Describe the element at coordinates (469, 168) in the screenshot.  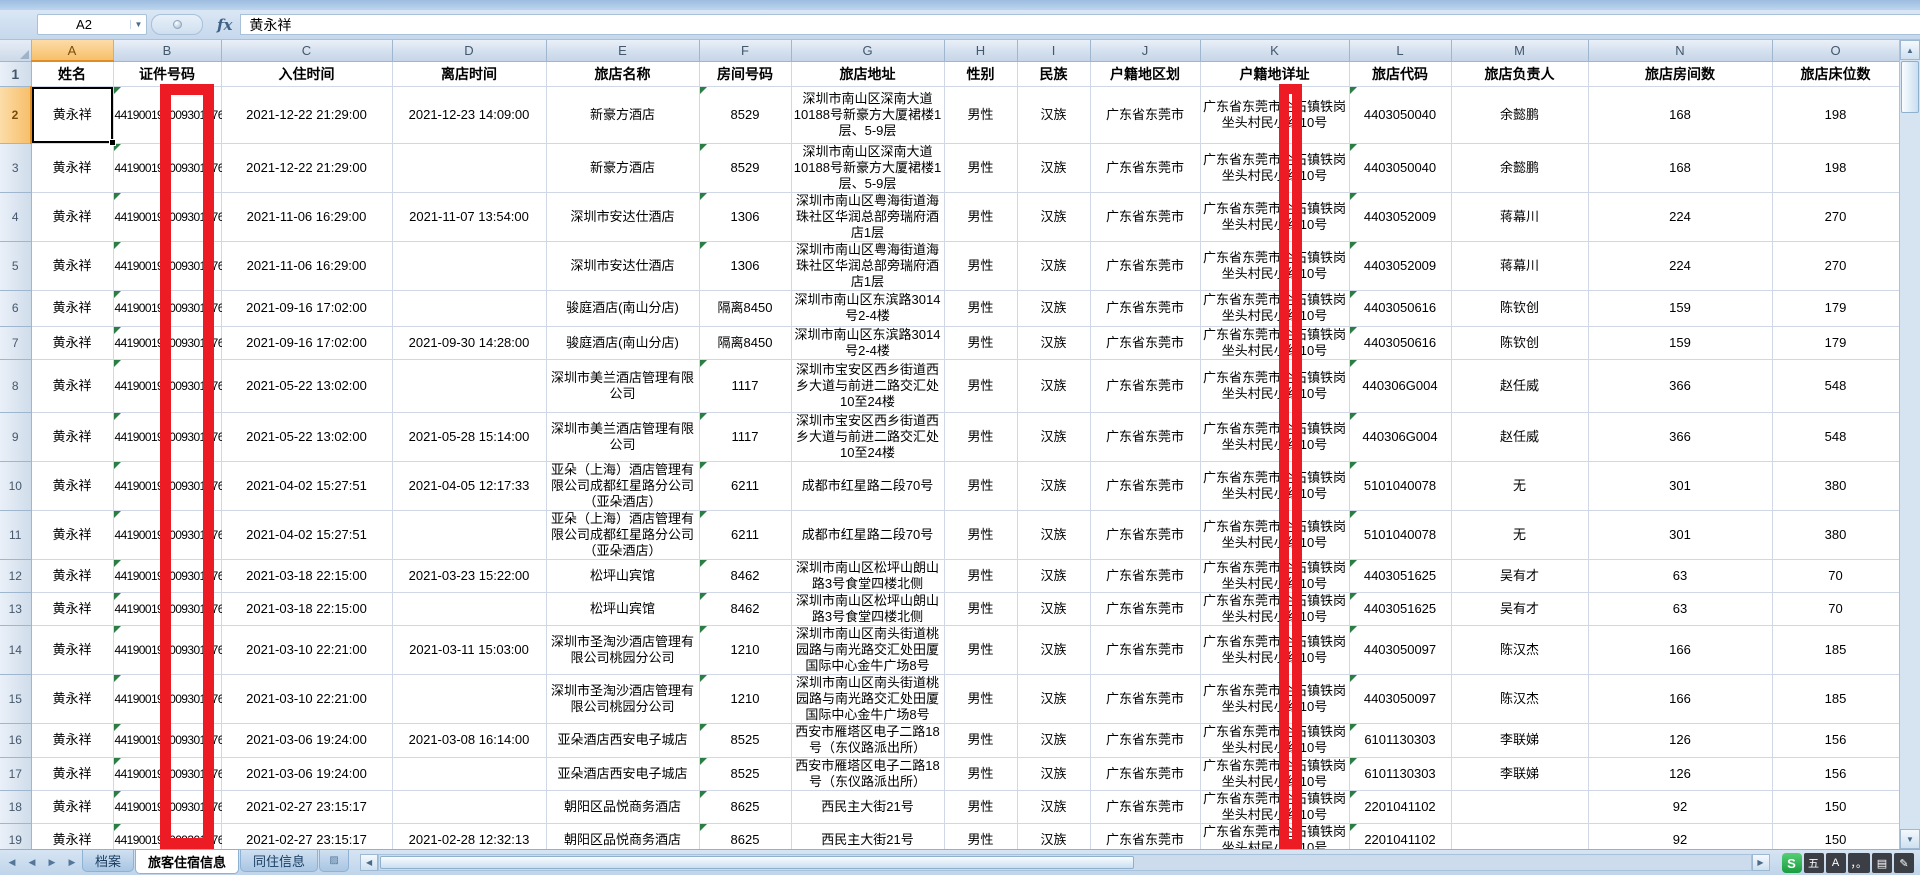
I see `cell-D3` at that location.